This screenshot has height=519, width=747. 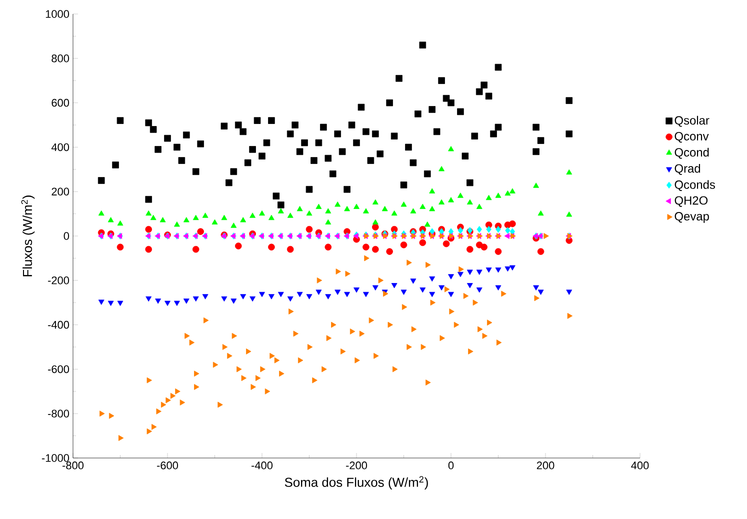 I want to click on y-axis-title: Fluxos (W/m$^{2}$), so click(x=28, y=236).